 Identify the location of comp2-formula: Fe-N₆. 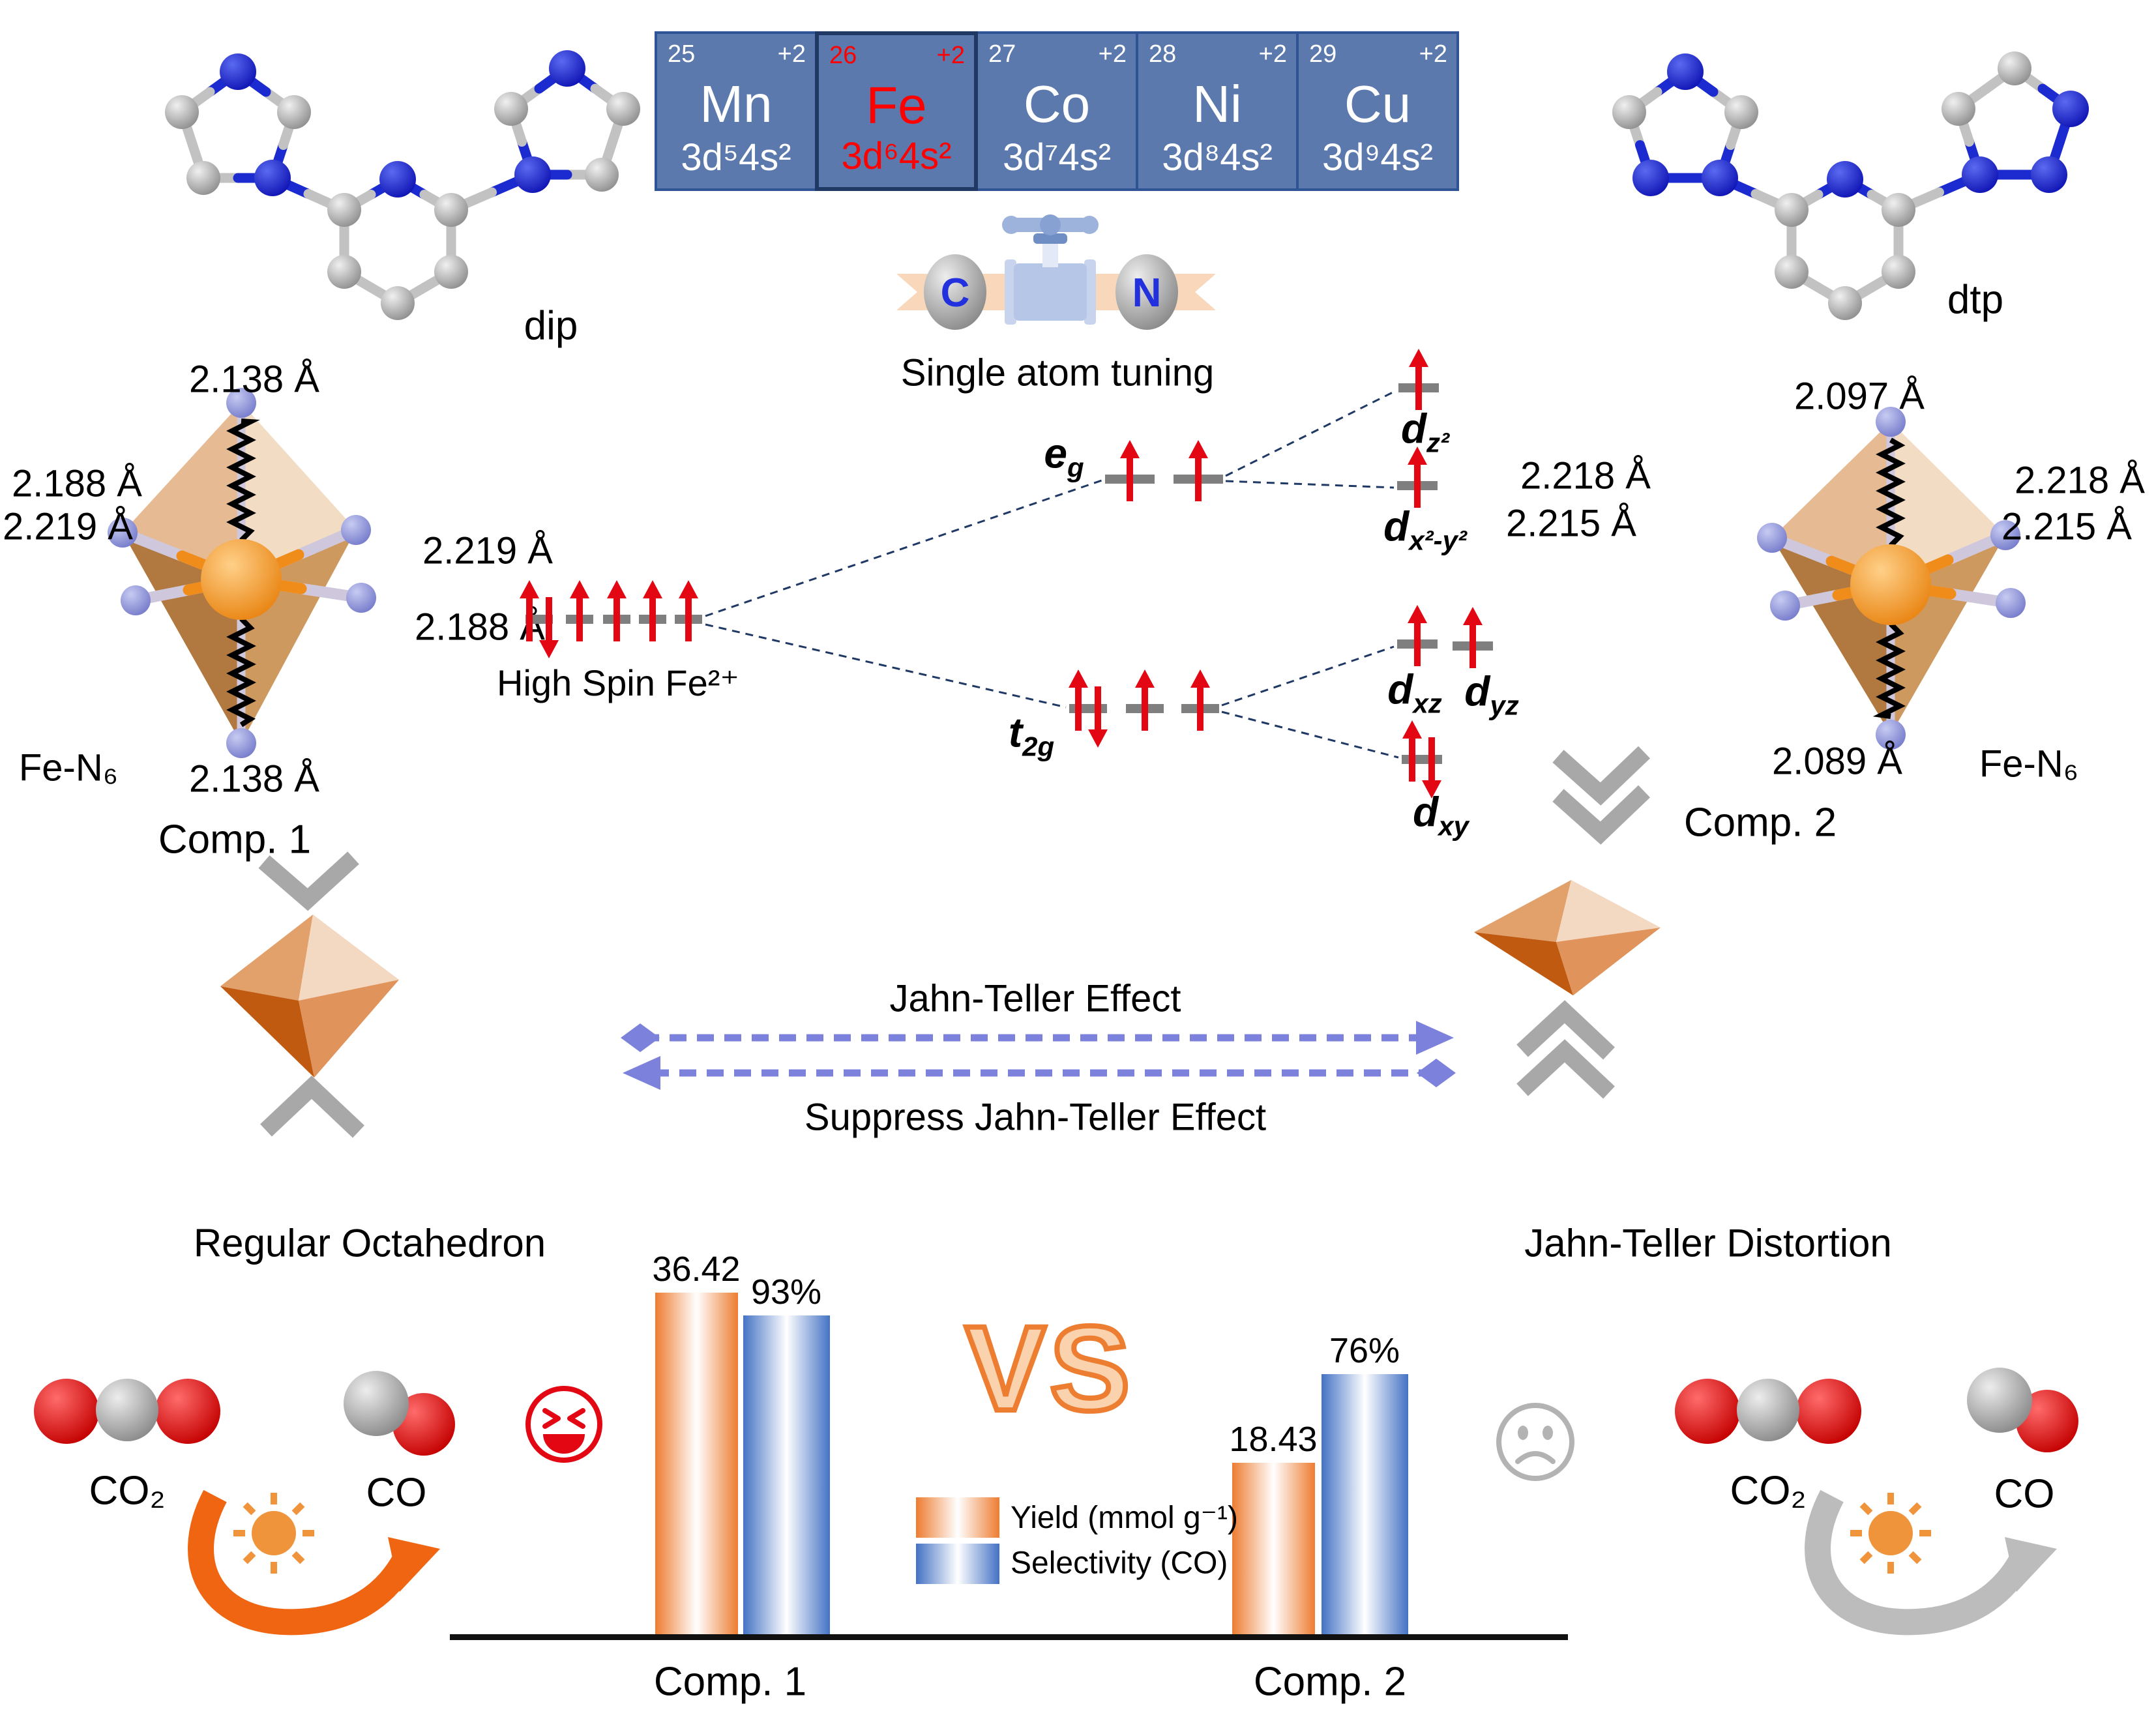
(2029, 763).